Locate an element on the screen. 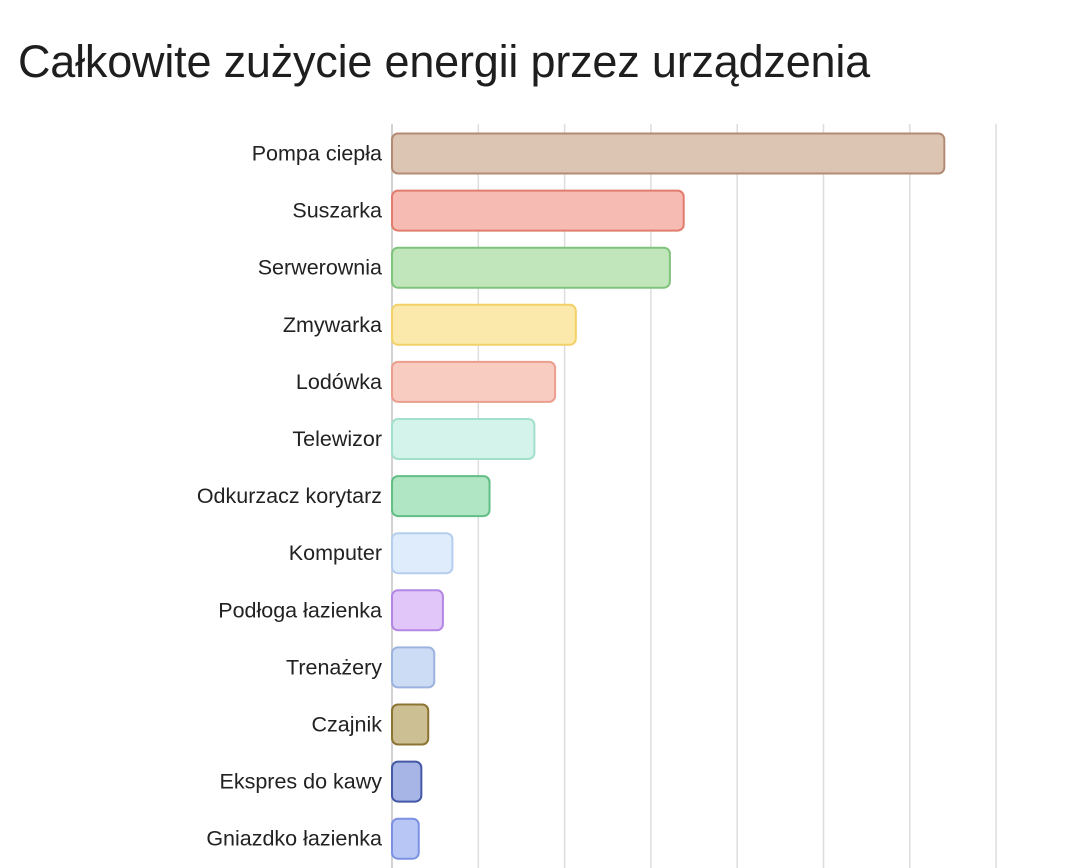 This screenshot has height=868, width=1090. category-label: Telewizor is located at coordinates (337, 439).